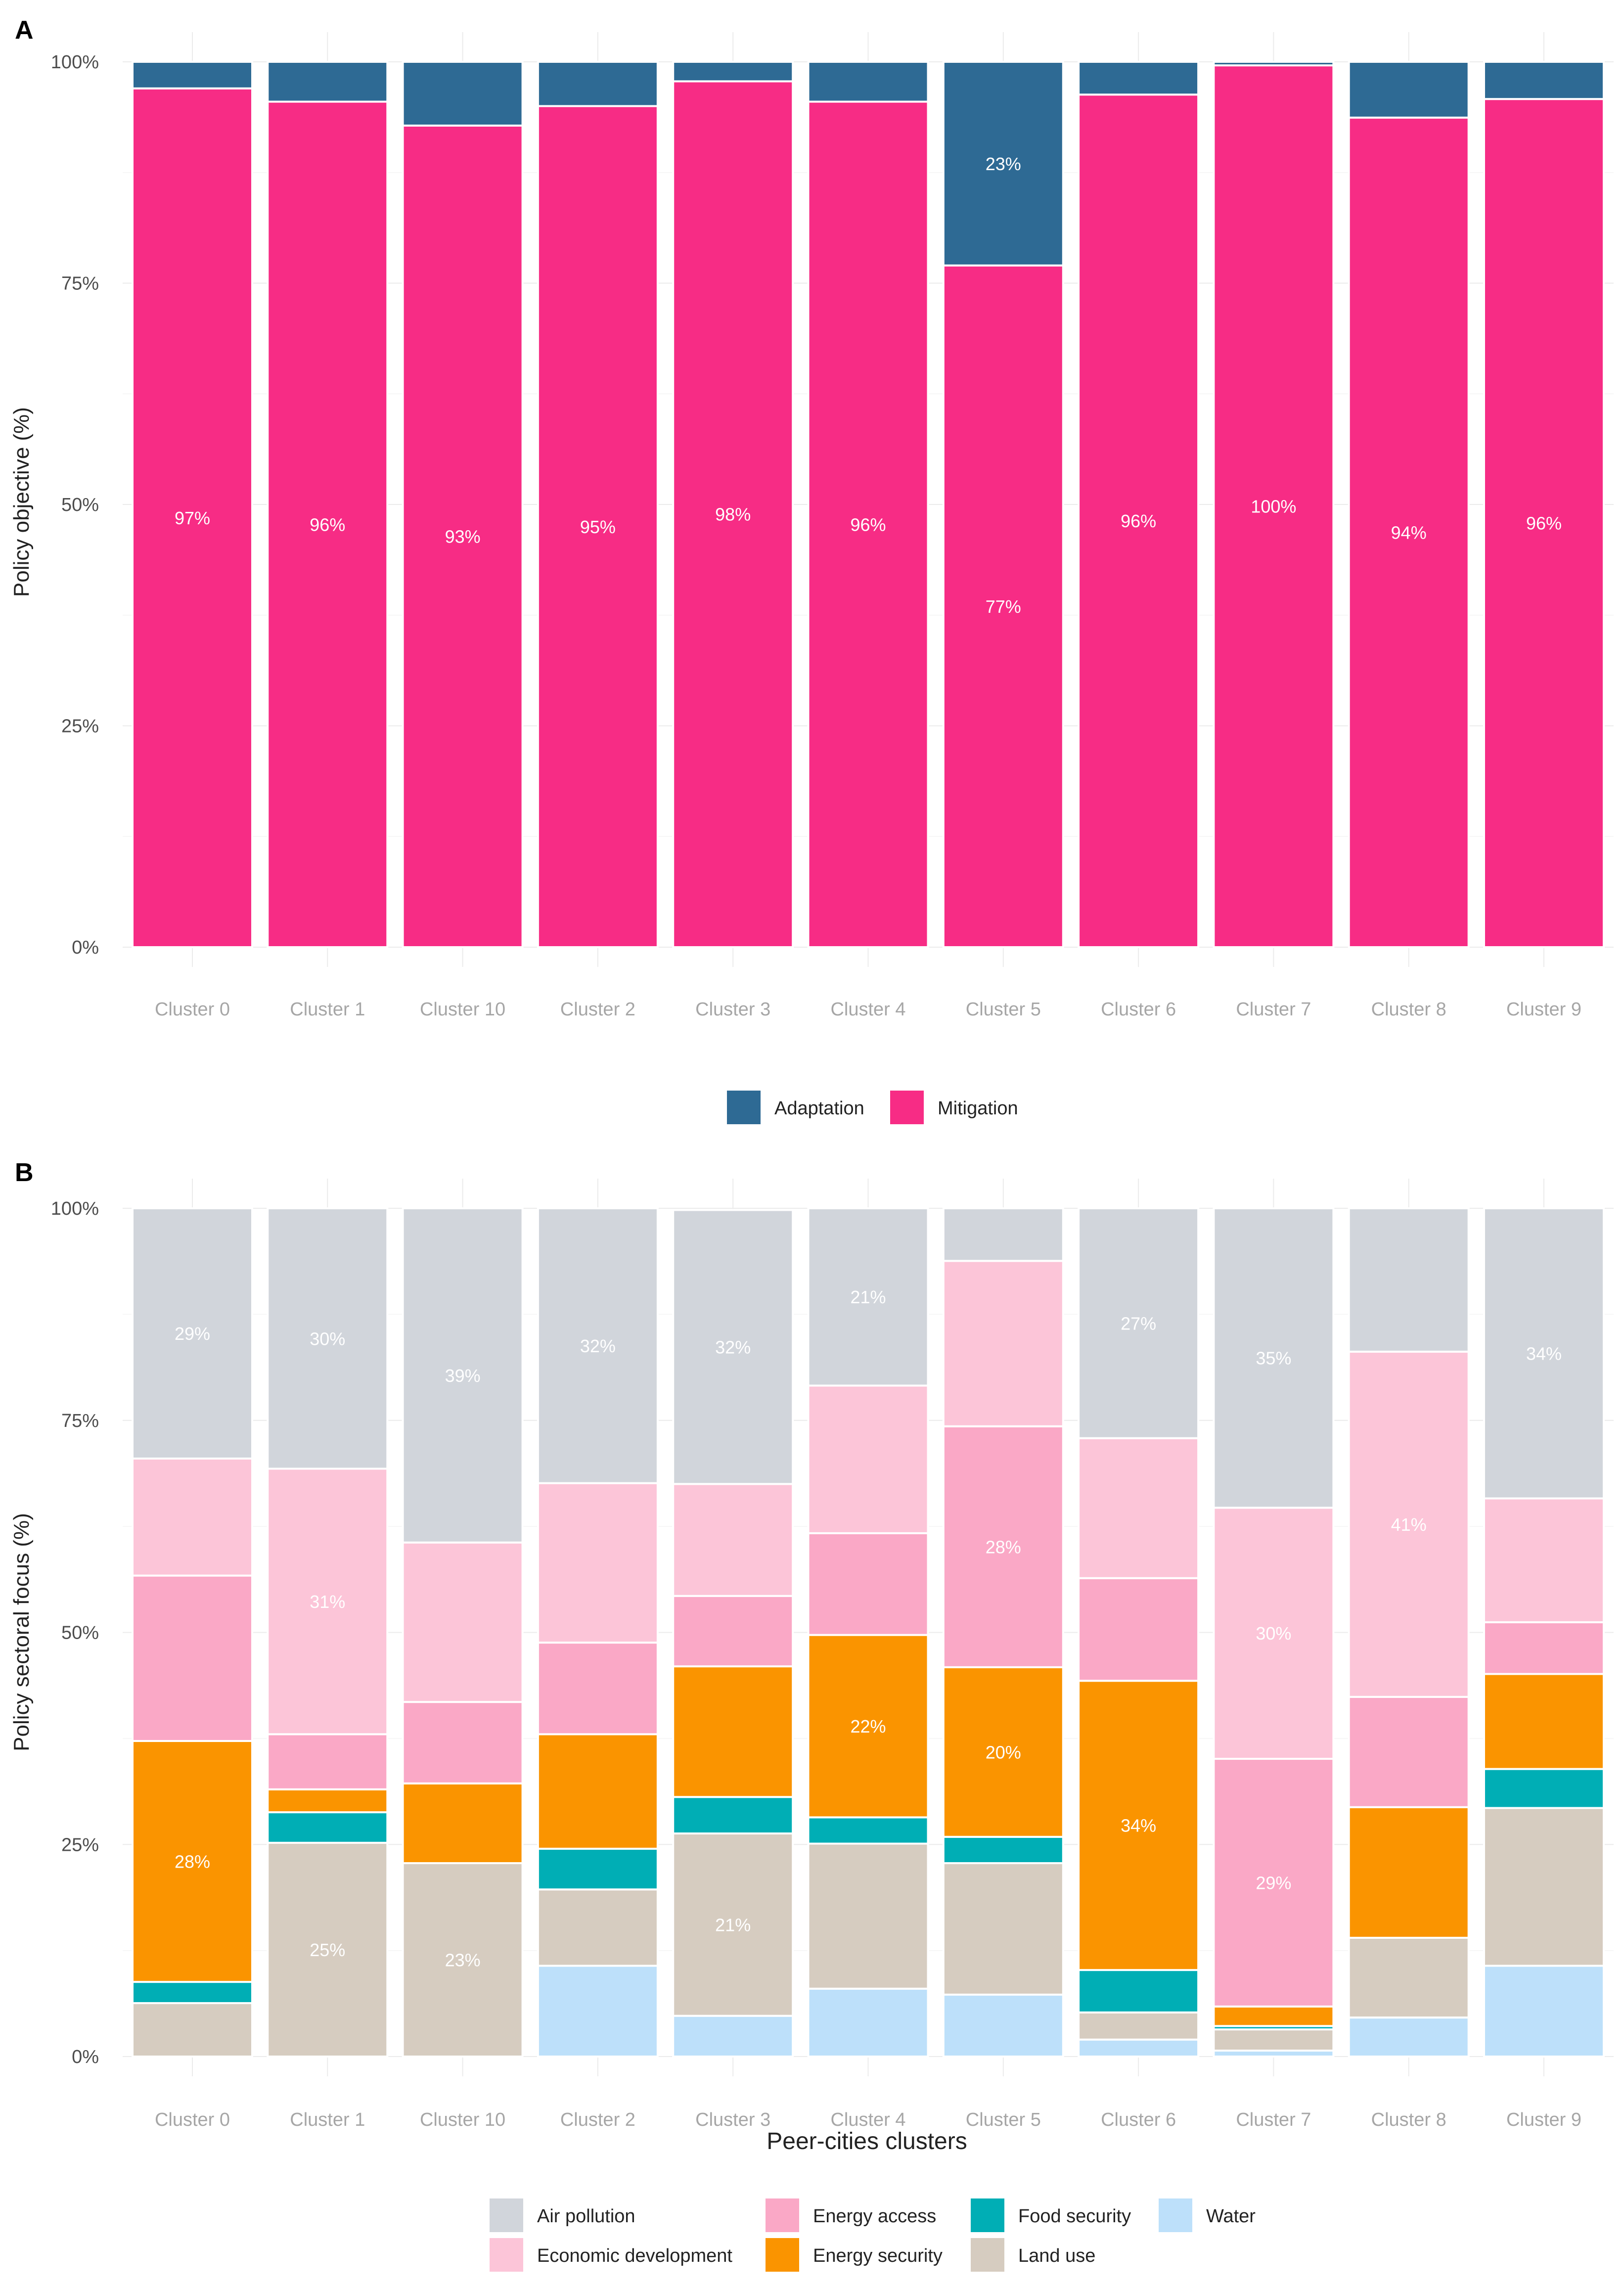 This screenshot has width=1624, height=2289. I want to click on bar-segment-cluster-5-adaptation, so click(1003, 164).